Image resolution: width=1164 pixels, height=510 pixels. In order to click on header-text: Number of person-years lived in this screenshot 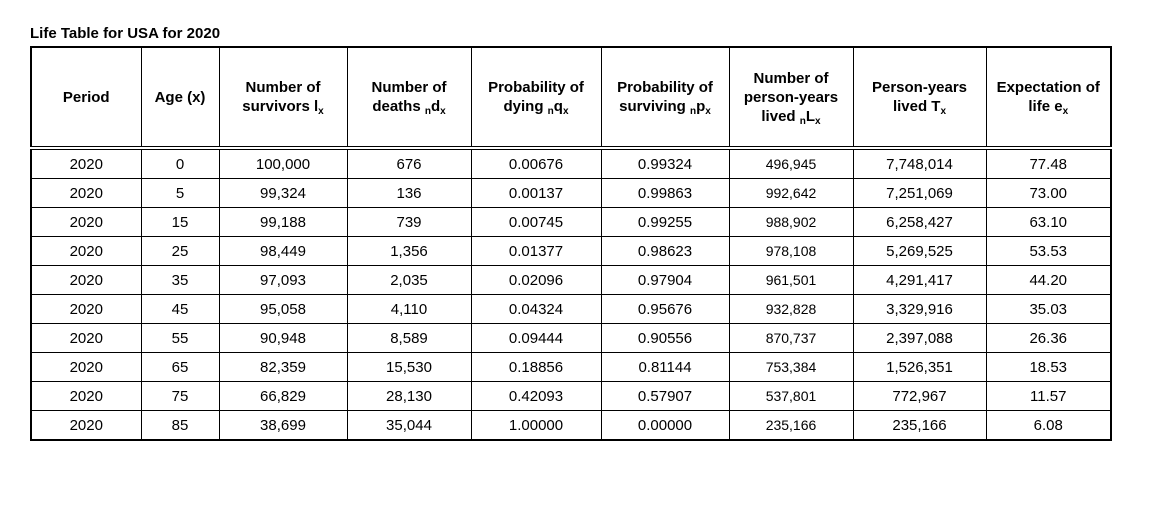, I will do `click(791, 97)`.